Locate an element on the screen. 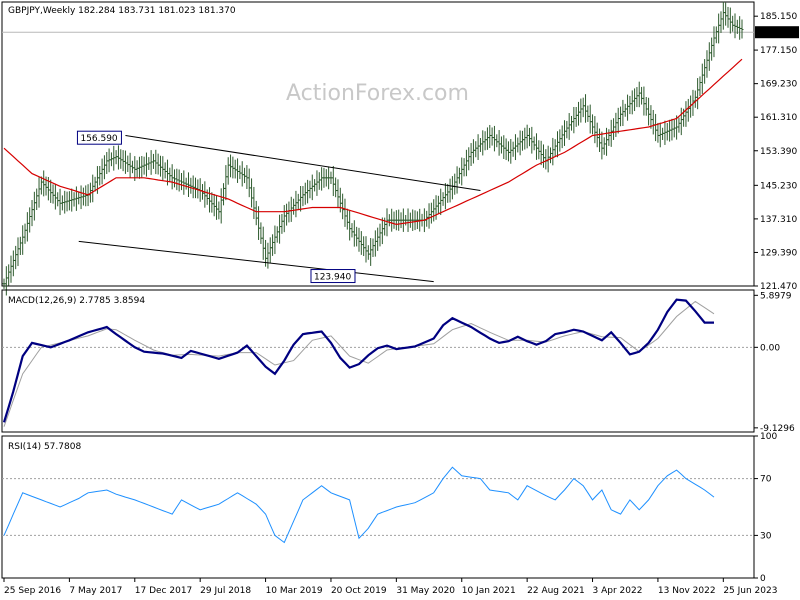 This screenshot has height=600, width=800. rsi-line is located at coordinates (359, 505).